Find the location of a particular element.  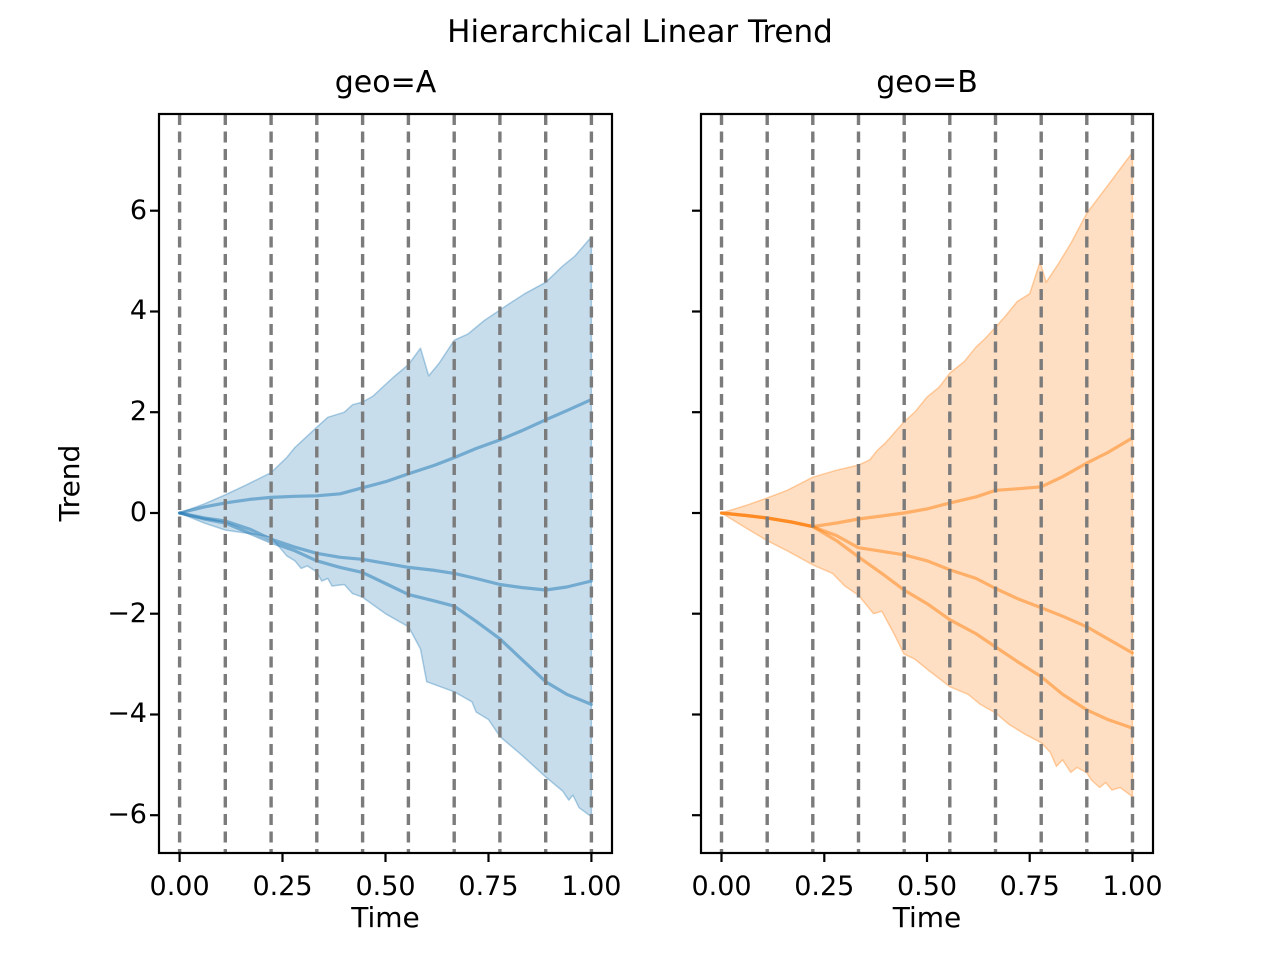

posterior-draw-2-geo-a is located at coordinates (385, 551).